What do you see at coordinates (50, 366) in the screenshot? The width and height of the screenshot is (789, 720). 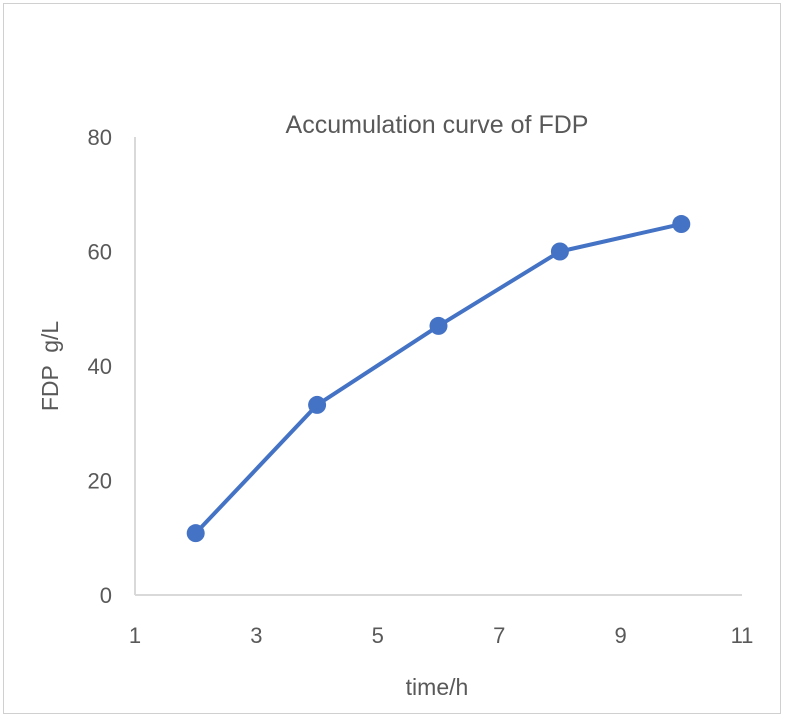 I see `y-axis-label: FDP g/L` at bounding box center [50, 366].